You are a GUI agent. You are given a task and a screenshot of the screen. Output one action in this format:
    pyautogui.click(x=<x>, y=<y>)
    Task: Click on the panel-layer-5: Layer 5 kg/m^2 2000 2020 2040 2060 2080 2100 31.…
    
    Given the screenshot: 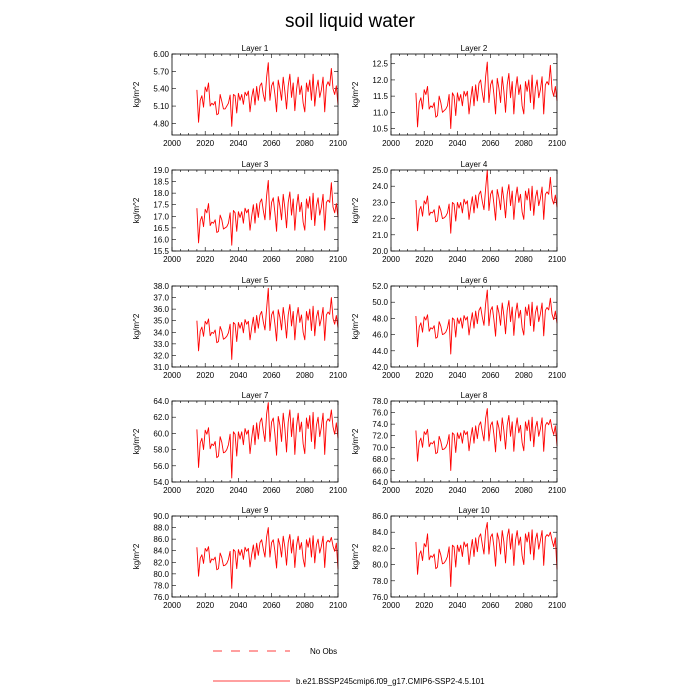 What is the action you would take?
    pyautogui.click(x=239, y=328)
    